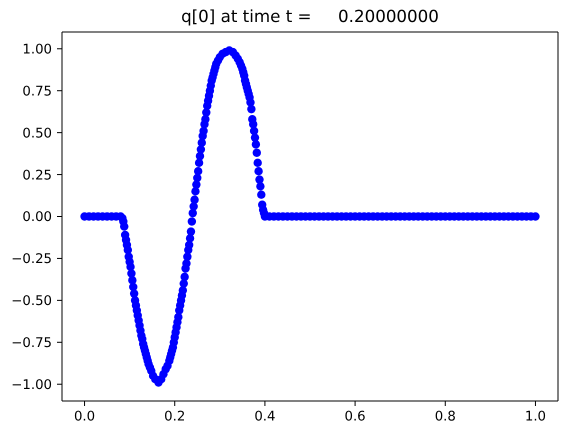 Image resolution: width=568 pixels, height=435 pixels. What do you see at coordinates (37, 176) in the screenshot?
I see `y-tick-label: 0.25` at bounding box center [37, 176].